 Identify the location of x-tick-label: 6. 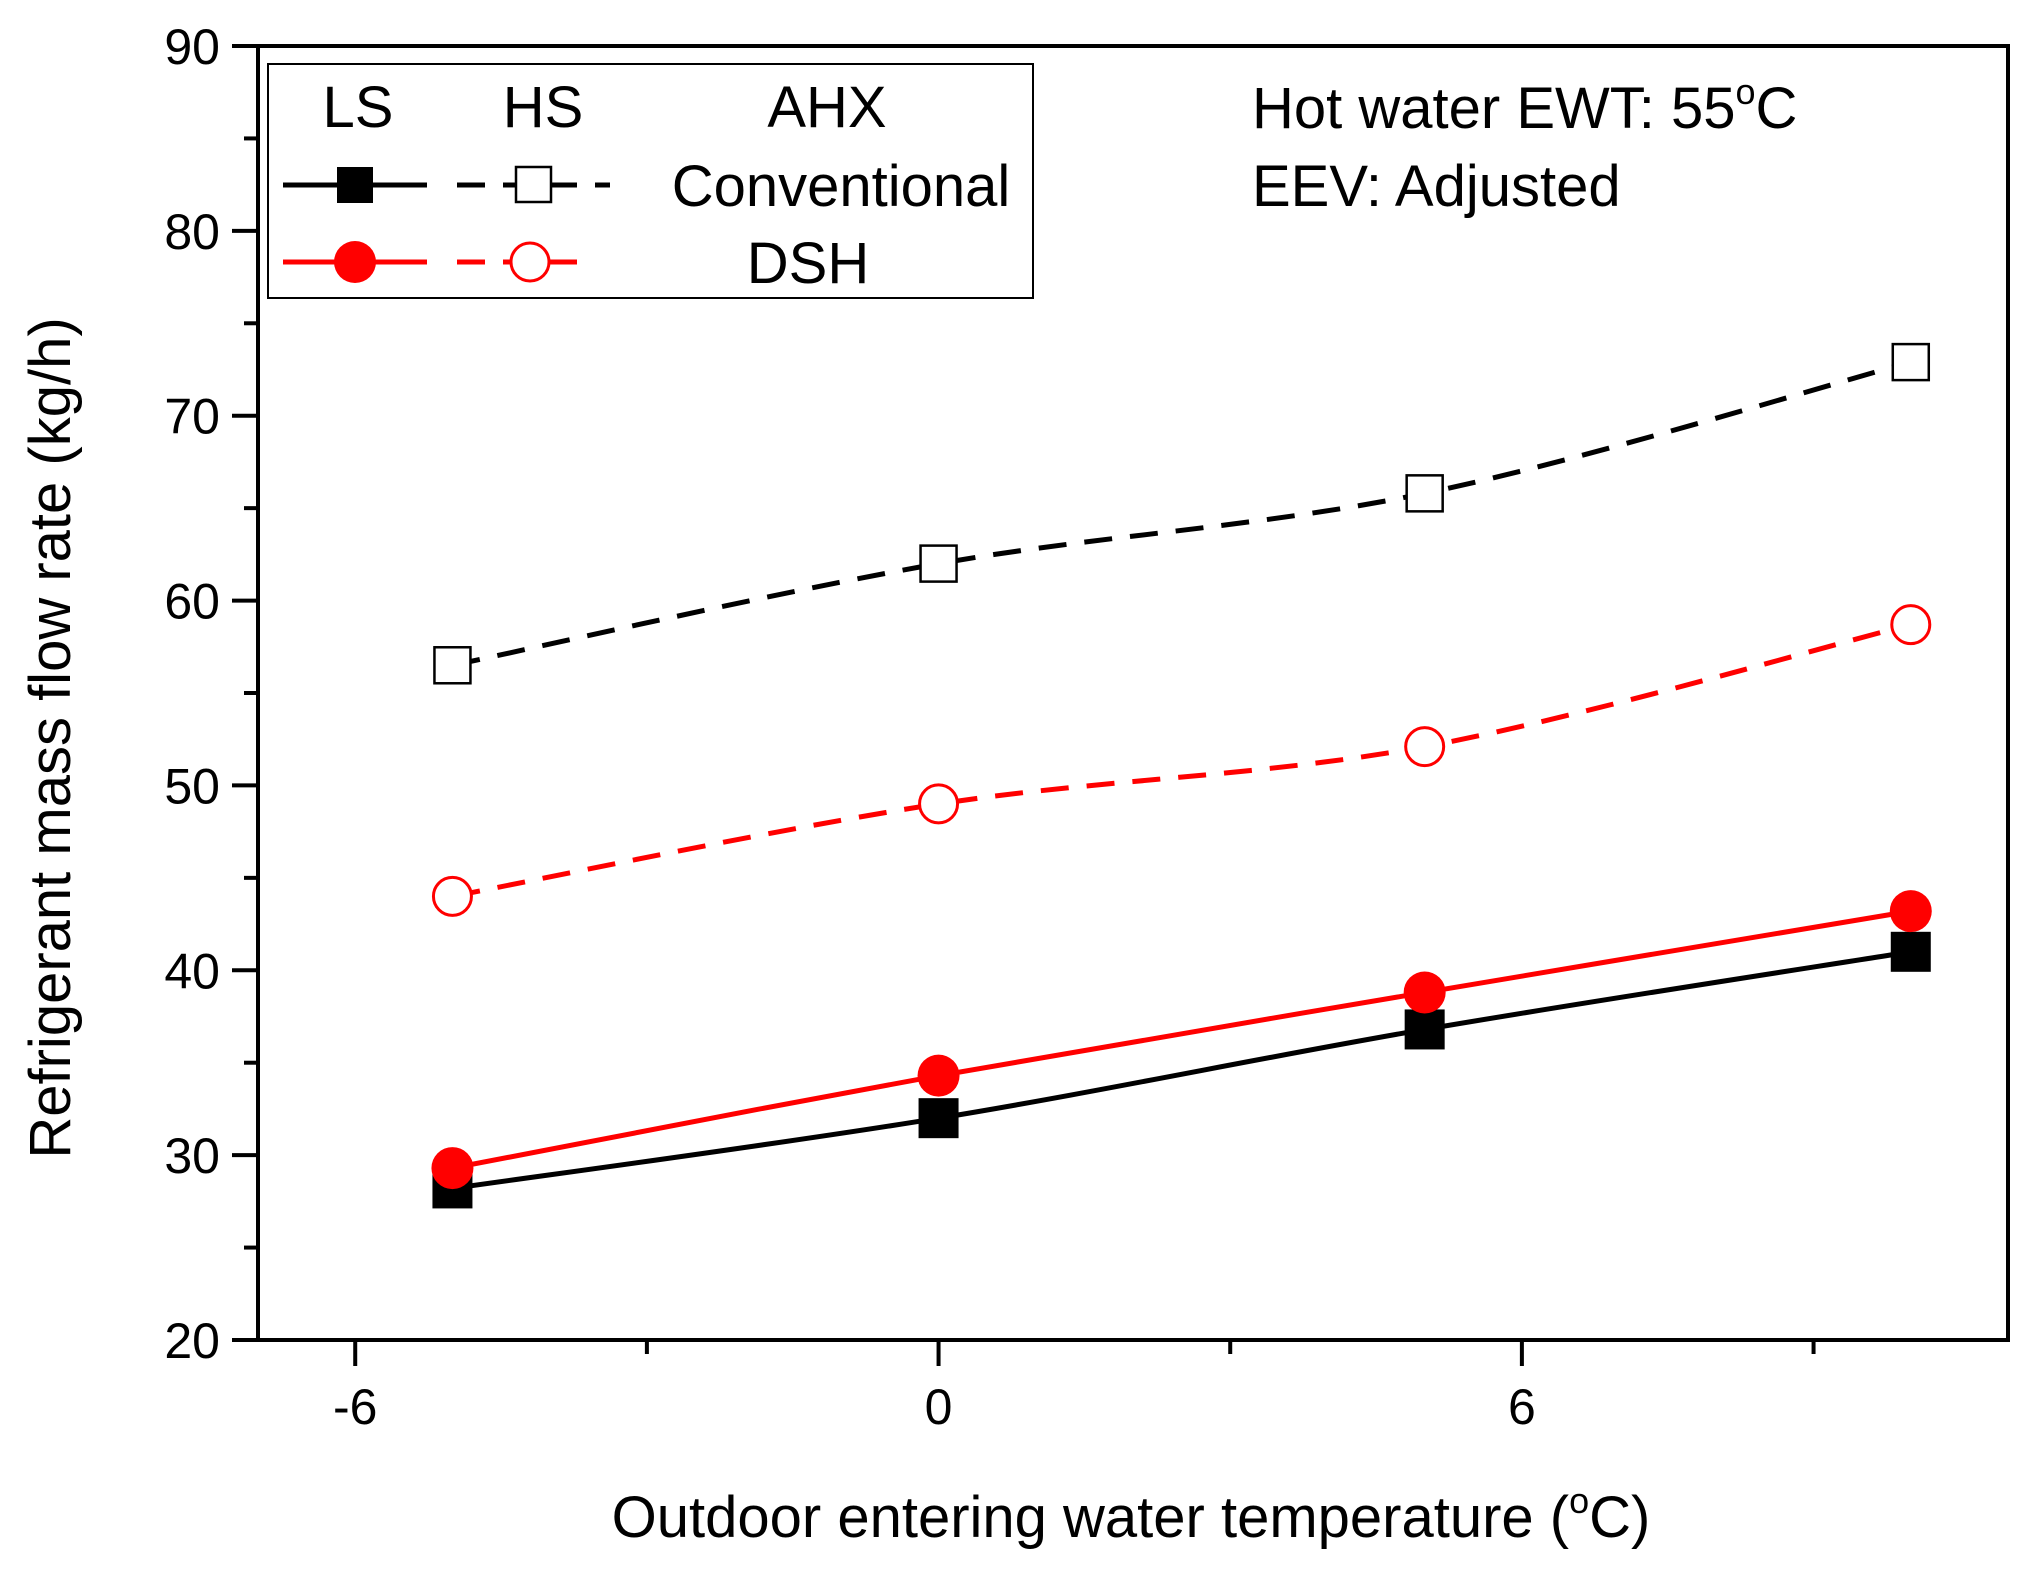
(1522, 1407).